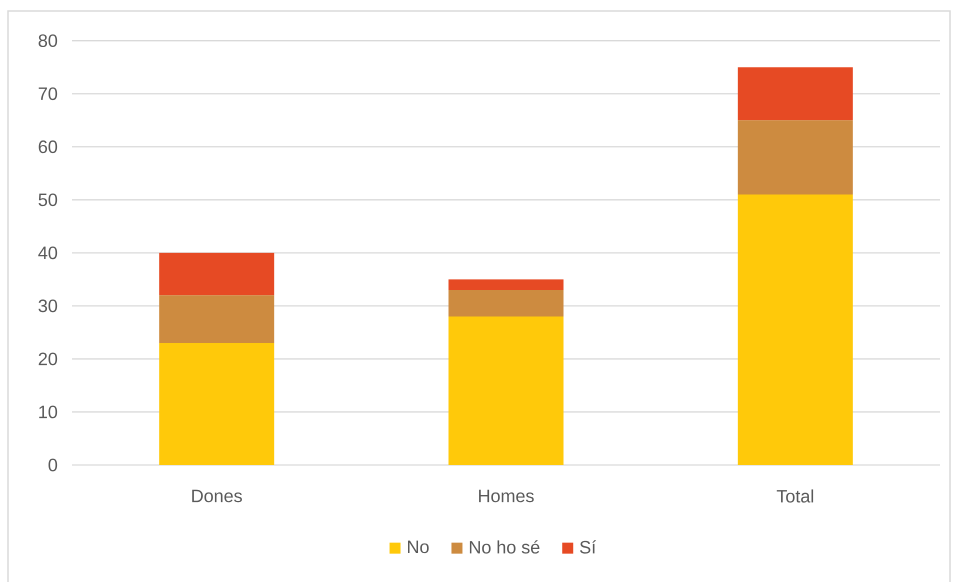 The width and height of the screenshot is (958, 582). What do you see at coordinates (217, 496) in the screenshot?
I see `x-tick-label: Dones` at bounding box center [217, 496].